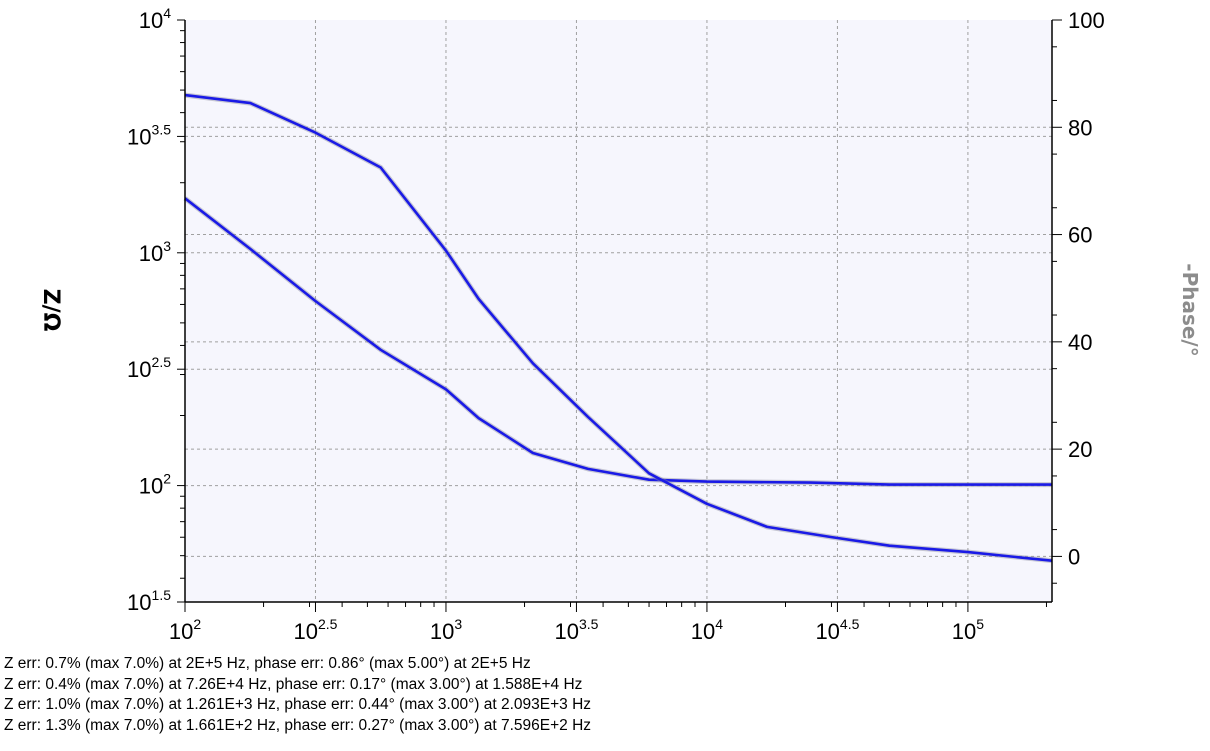  Describe the element at coordinates (1086, 288) in the screenshot. I see `y-right-tick-labels: 0 20 40 60 80 100` at that location.